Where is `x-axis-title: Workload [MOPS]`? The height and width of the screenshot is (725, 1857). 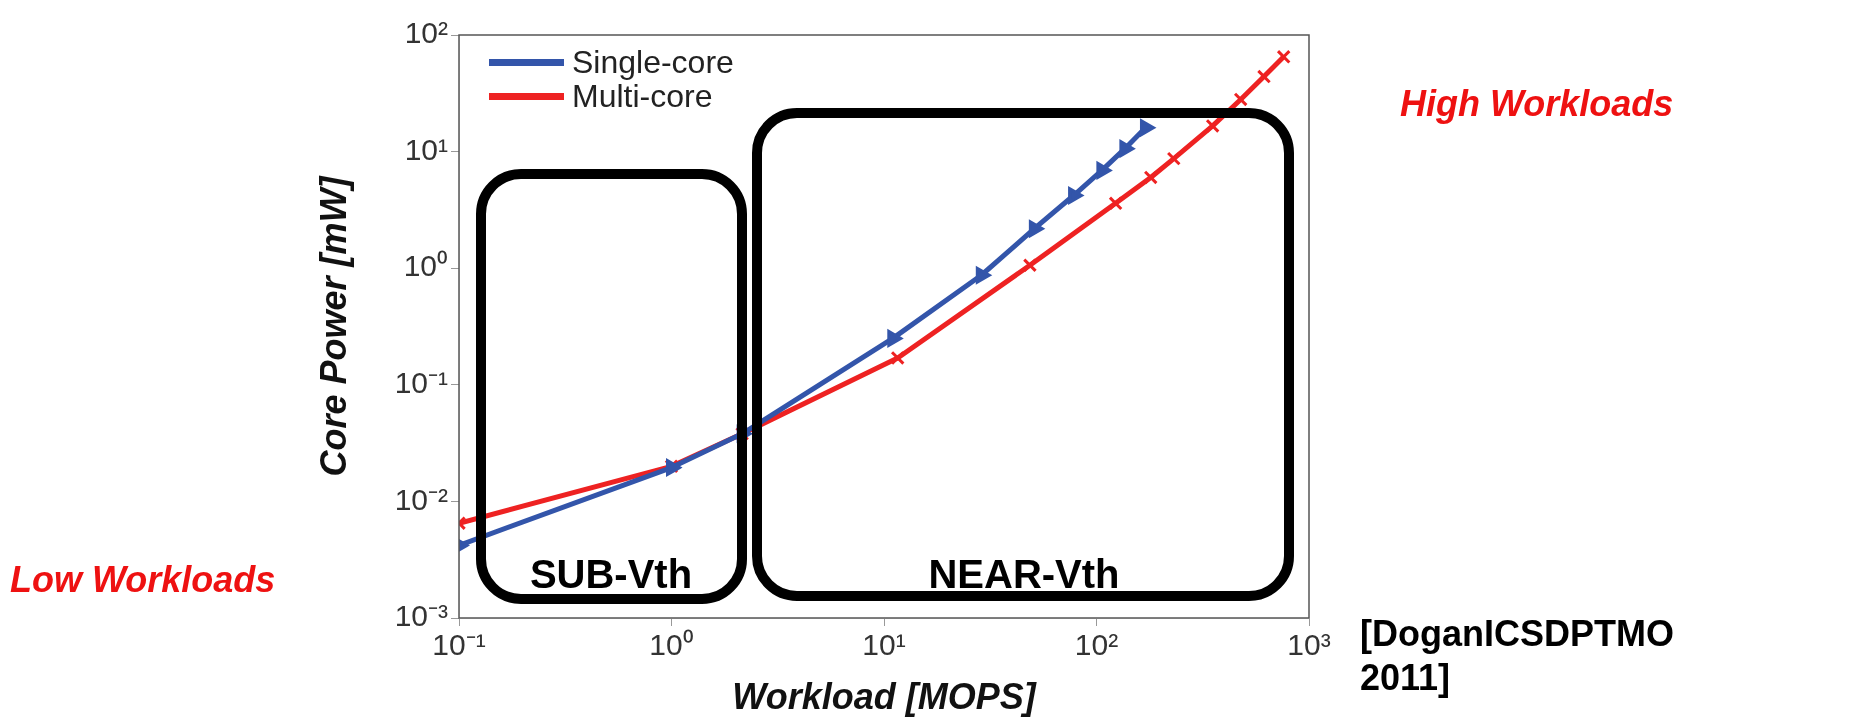
x-axis-title: Workload [MOPS] is located at coordinates (884, 697).